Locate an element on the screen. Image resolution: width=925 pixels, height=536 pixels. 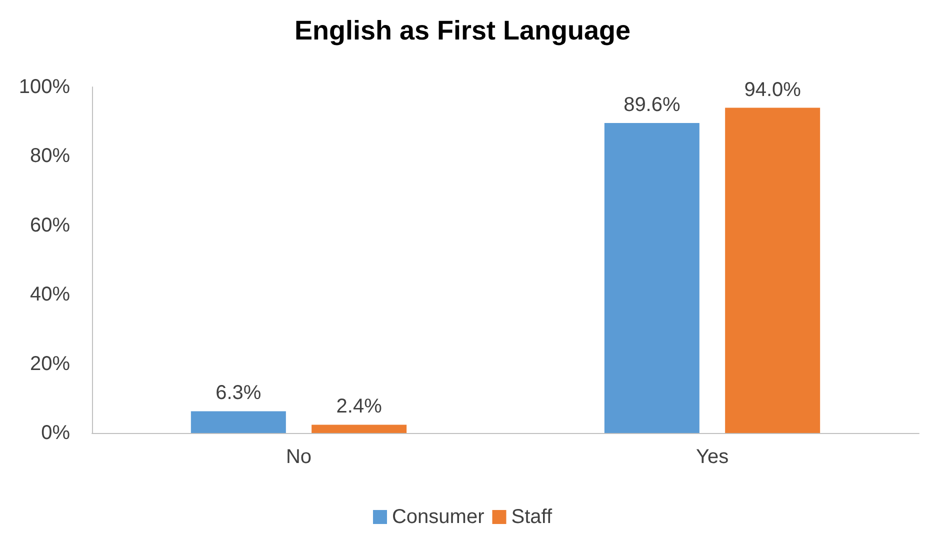
y-tick-label: 40% is located at coordinates (50, 295).